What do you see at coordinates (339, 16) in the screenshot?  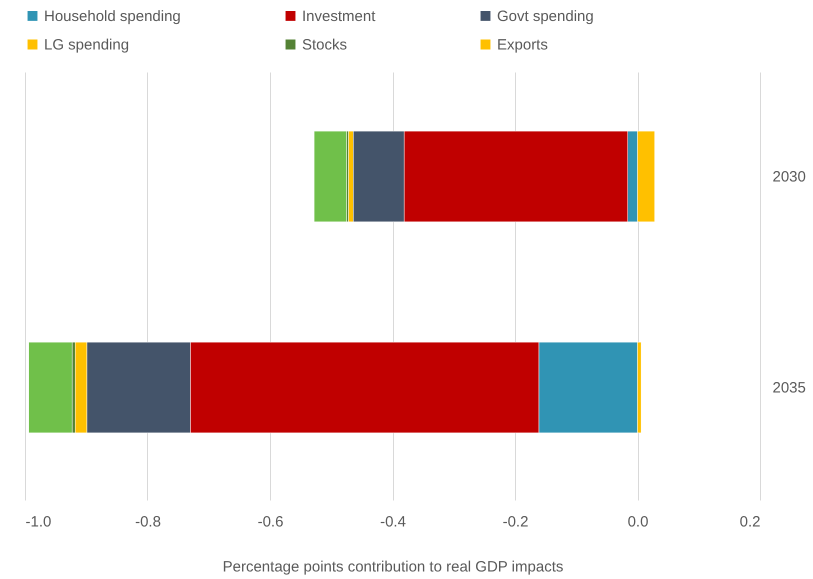 I see `legend-label: Investment` at bounding box center [339, 16].